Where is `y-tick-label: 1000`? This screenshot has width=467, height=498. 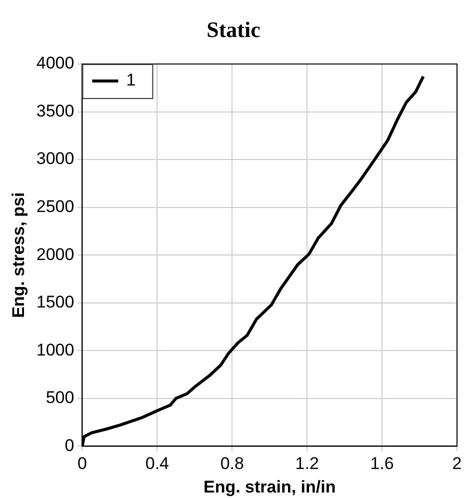
y-tick-label: 1000 is located at coordinates (55, 350).